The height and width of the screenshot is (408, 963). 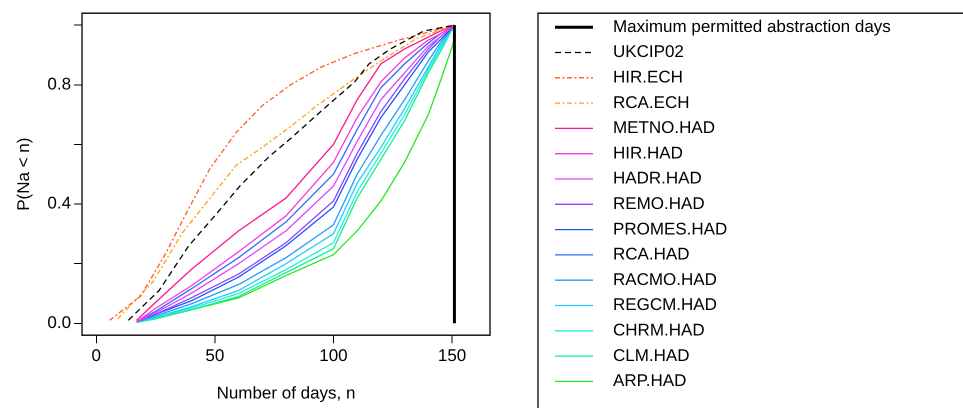 I want to click on legend-label: HIR.ECH, so click(x=648, y=76).